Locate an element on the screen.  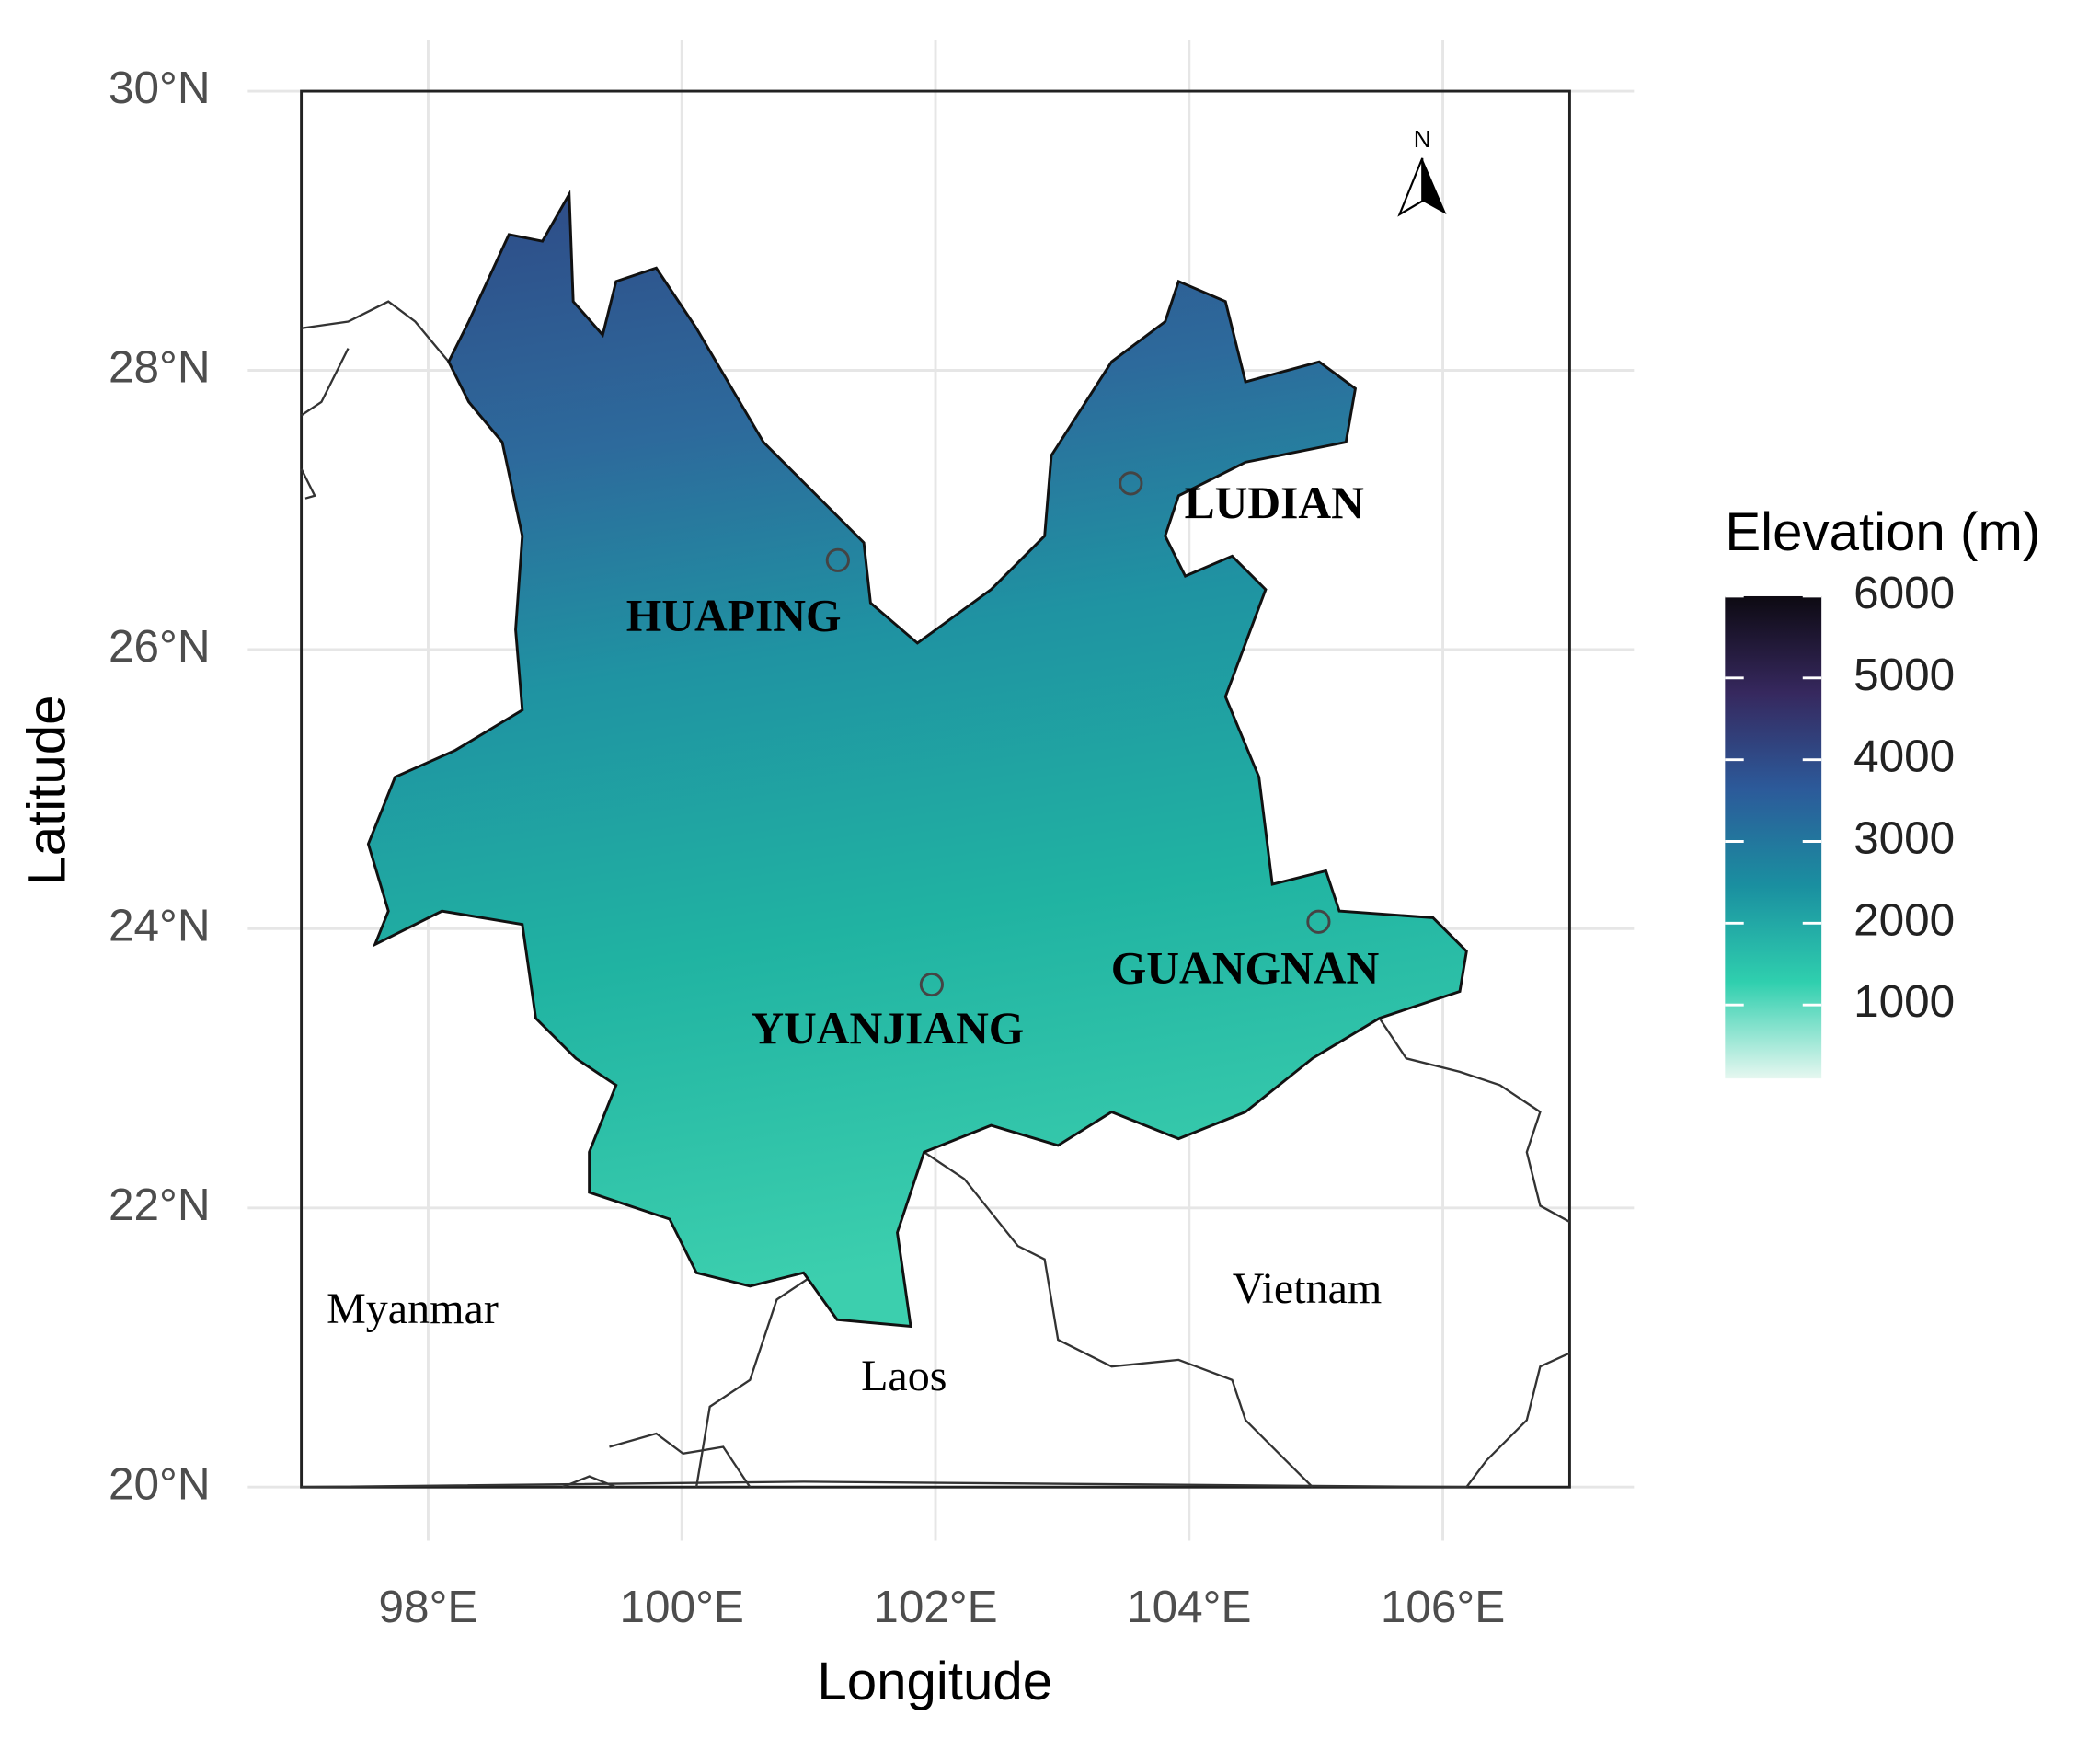
legend-tick-label: 1000 is located at coordinates (1904, 1001).